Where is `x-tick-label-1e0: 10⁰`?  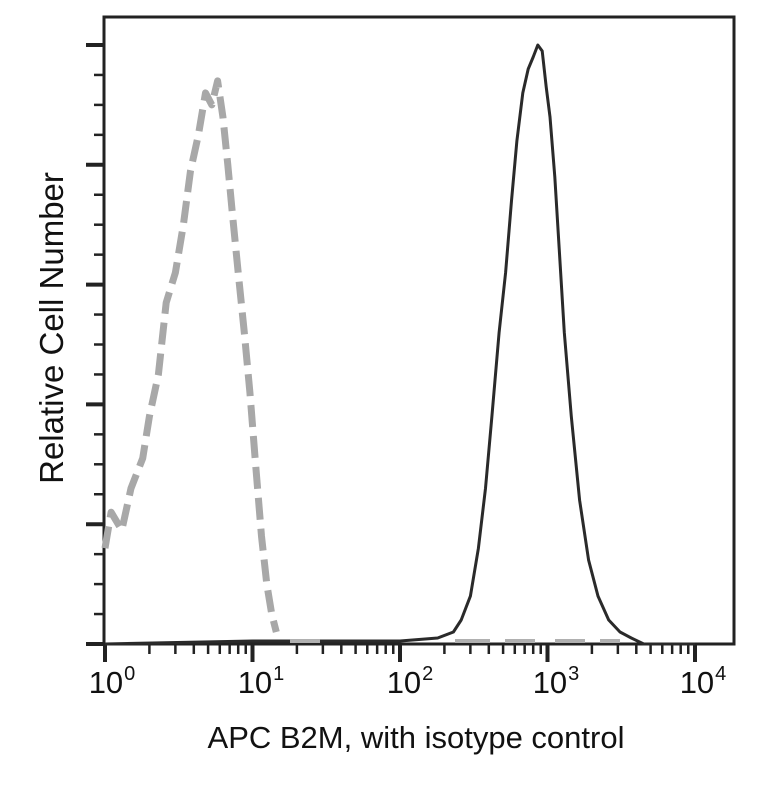 x-tick-label-1e0: 10⁰ is located at coordinates (112, 681).